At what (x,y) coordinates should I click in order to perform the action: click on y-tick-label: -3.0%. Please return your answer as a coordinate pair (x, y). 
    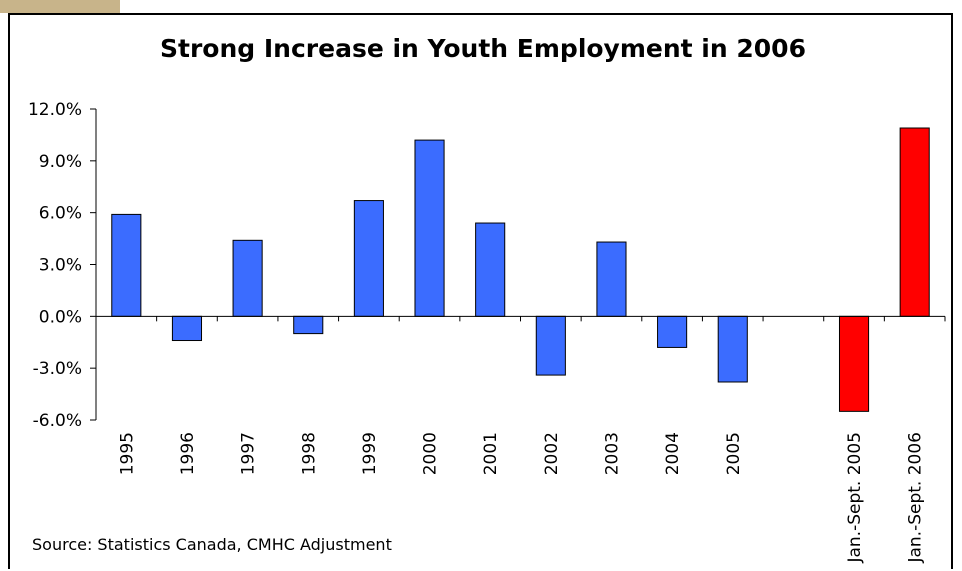
    Looking at the image, I should click on (57, 369).